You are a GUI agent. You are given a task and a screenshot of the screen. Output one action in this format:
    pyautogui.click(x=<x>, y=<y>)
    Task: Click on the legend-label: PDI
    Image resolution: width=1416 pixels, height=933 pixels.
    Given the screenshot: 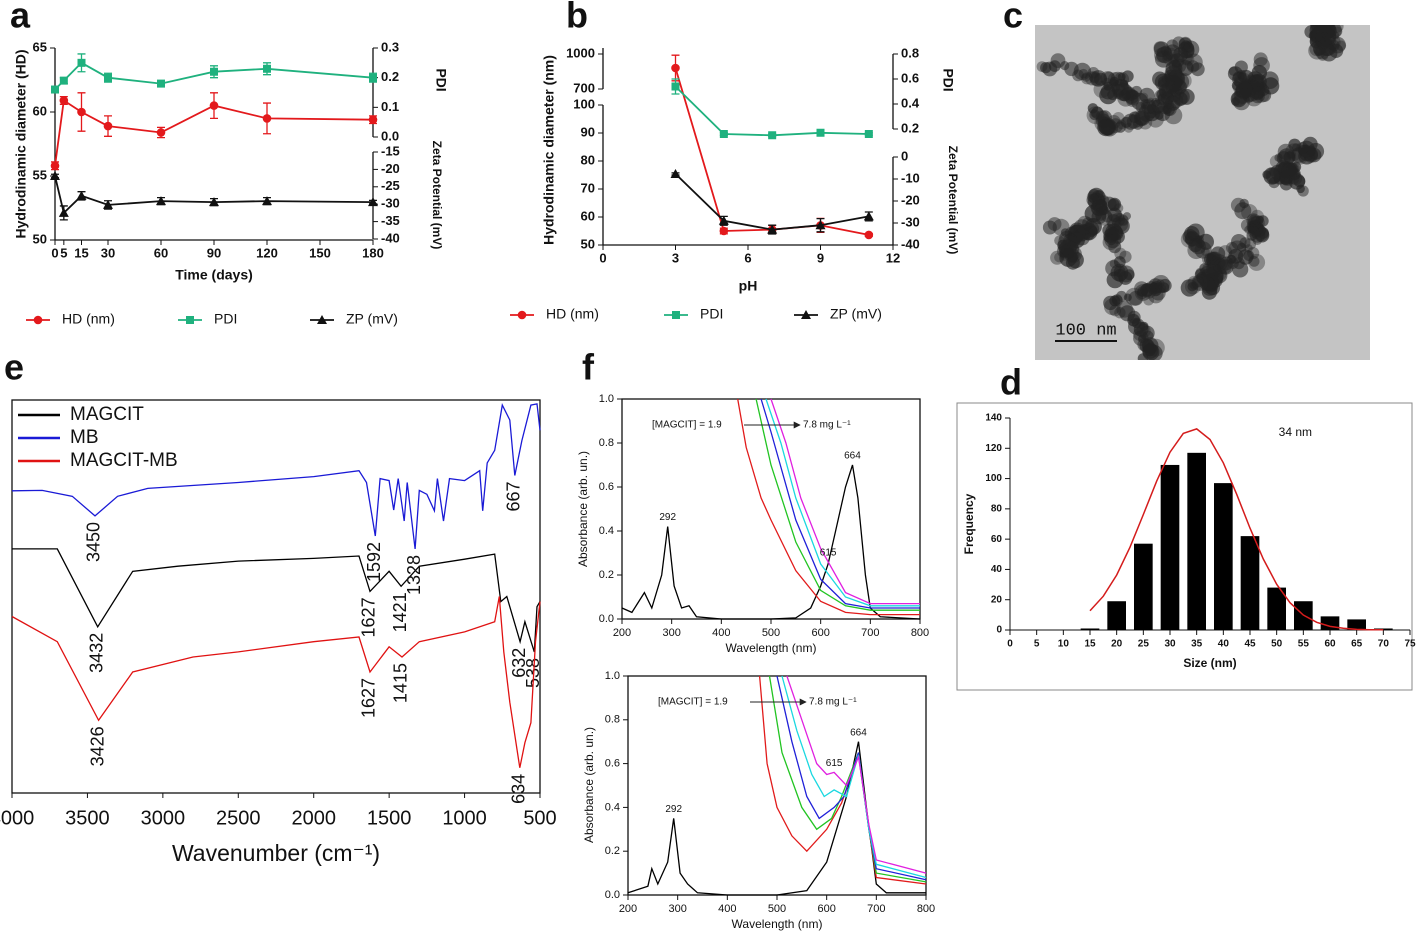 What is the action you would take?
    pyautogui.click(x=225, y=319)
    